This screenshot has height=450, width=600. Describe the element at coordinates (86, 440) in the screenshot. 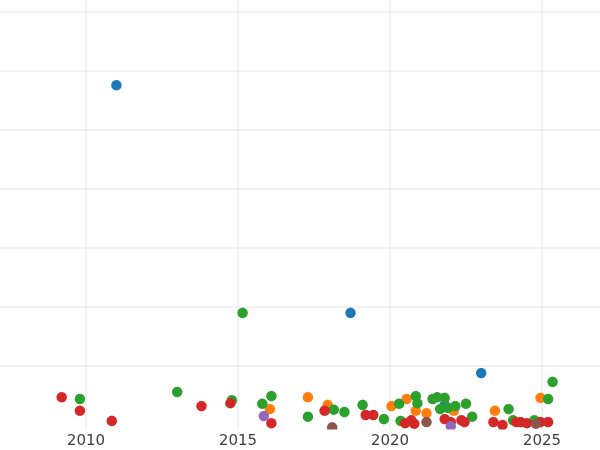

I see `x-tick-label: 2010` at that location.